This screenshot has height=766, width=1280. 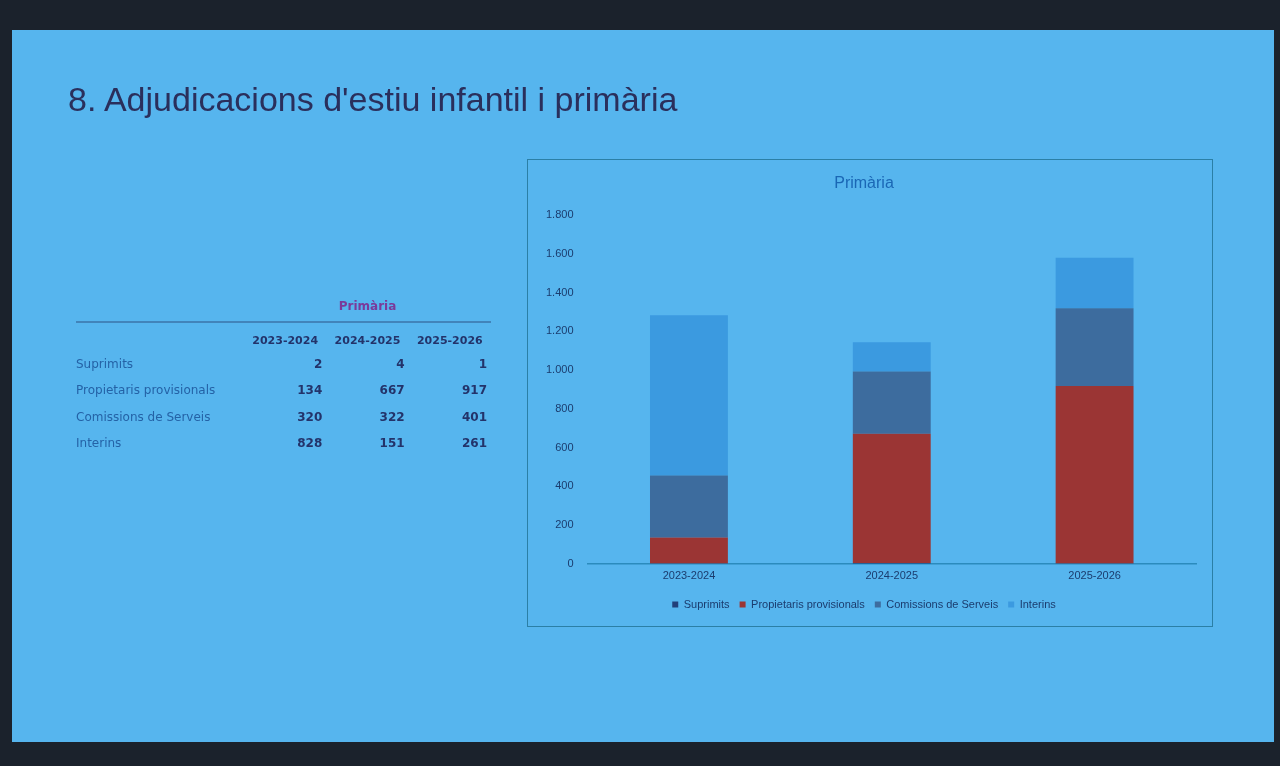 What do you see at coordinates (392, 390) in the screenshot?
I see `data-label: 667` at bounding box center [392, 390].